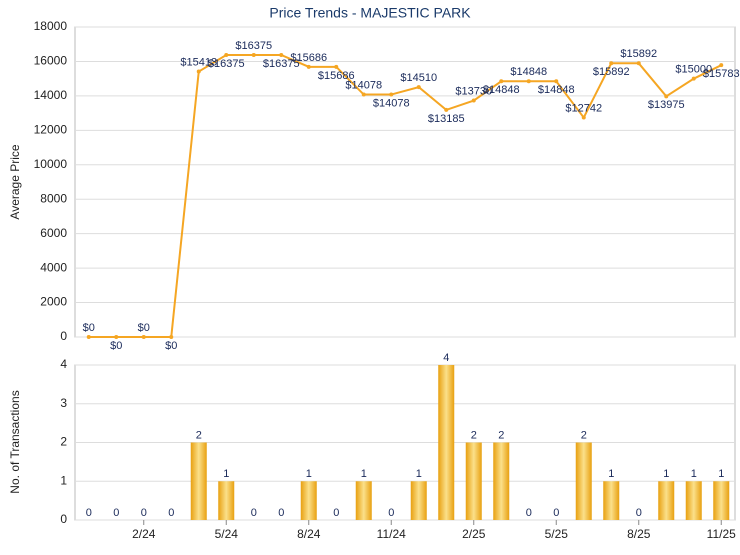 The height and width of the screenshot is (555, 740). I want to click on x-tick-label: 8/25, so click(639, 534).